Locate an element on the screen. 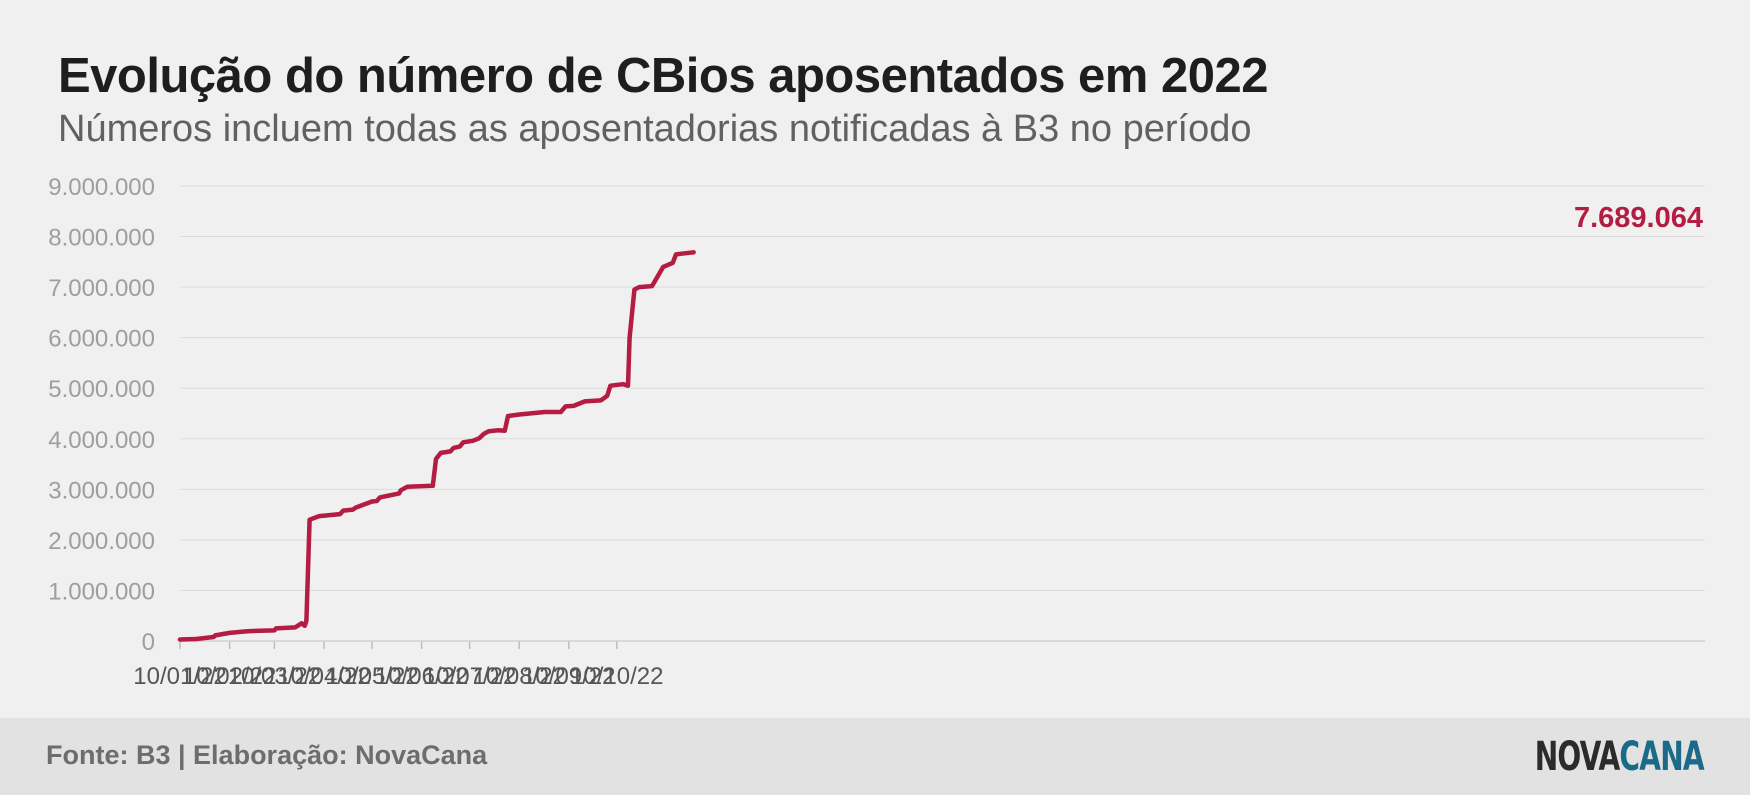 The height and width of the screenshot is (795, 1750). end-value-label: 7.689.064 is located at coordinates (1638, 218).